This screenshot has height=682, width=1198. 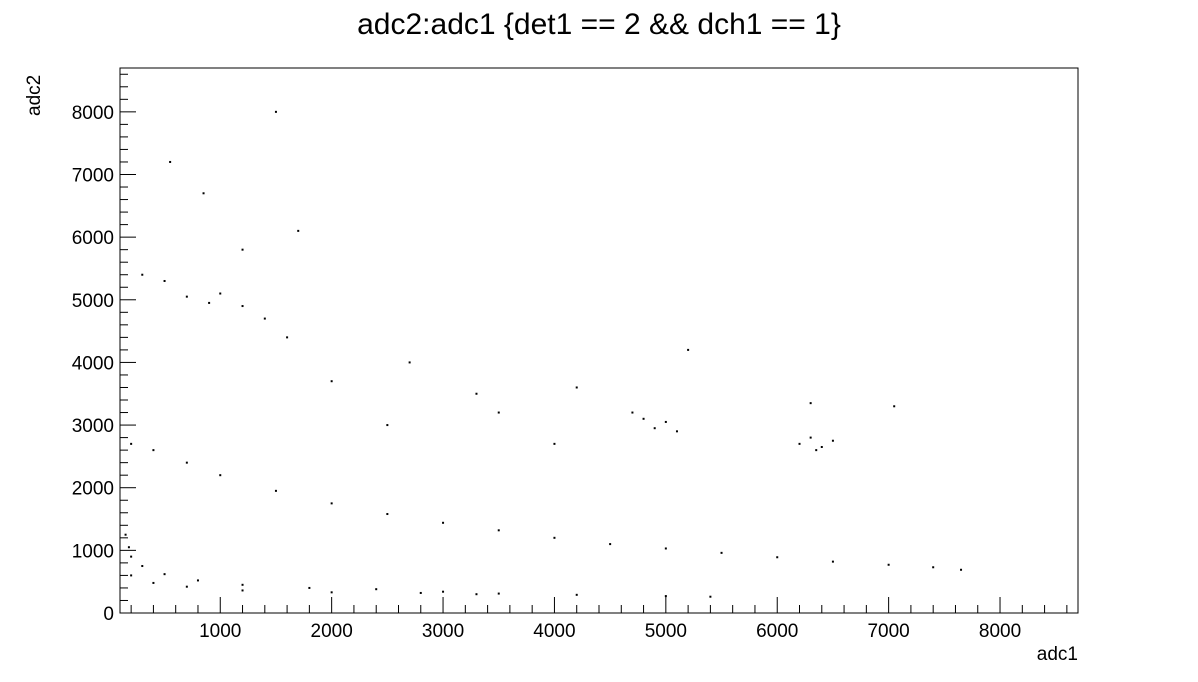 I want to click on chart-title: adc2:adc1 {det1 == 2 && dch1 == 1}, so click(x=599, y=24).